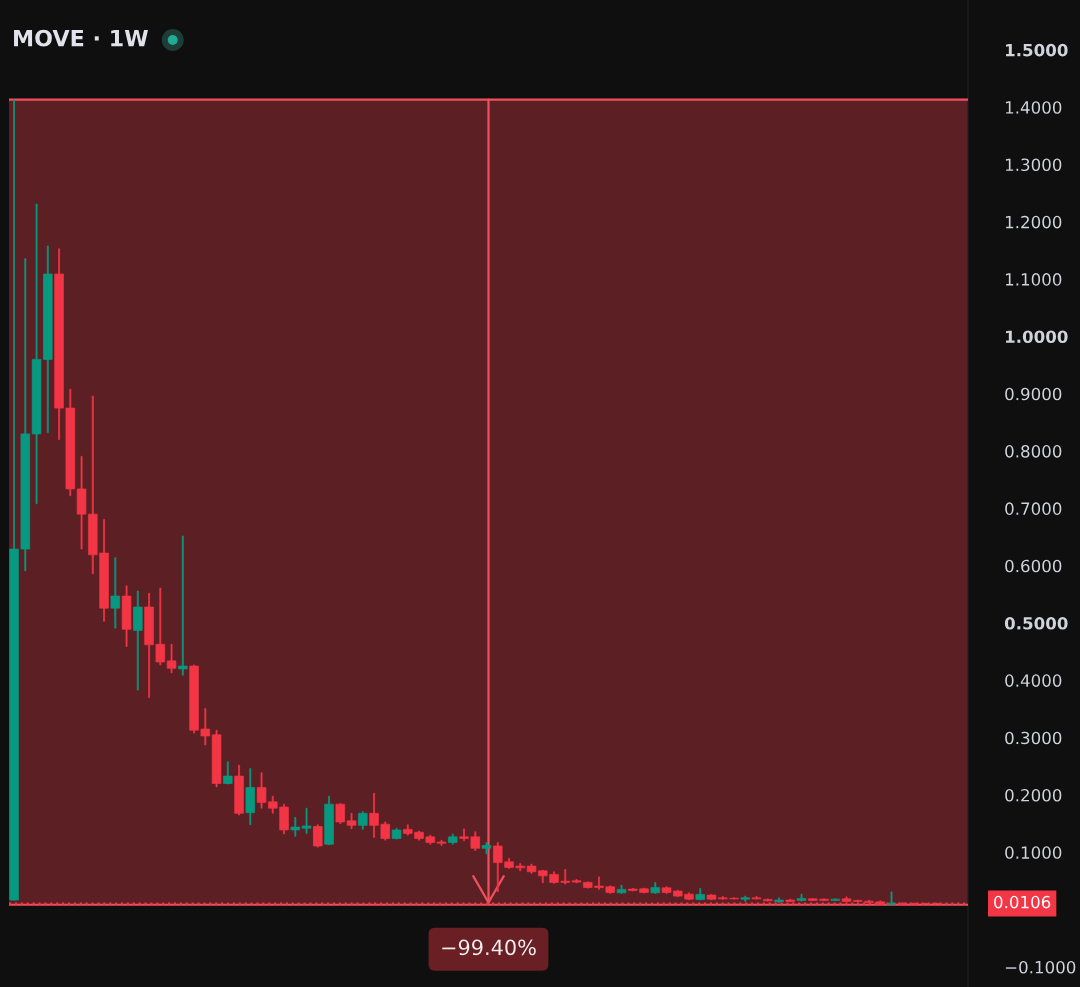 The image size is (1080, 987). Describe the element at coordinates (1033, 107) in the screenshot. I see `y-tick-label: 1.4000` at that location.